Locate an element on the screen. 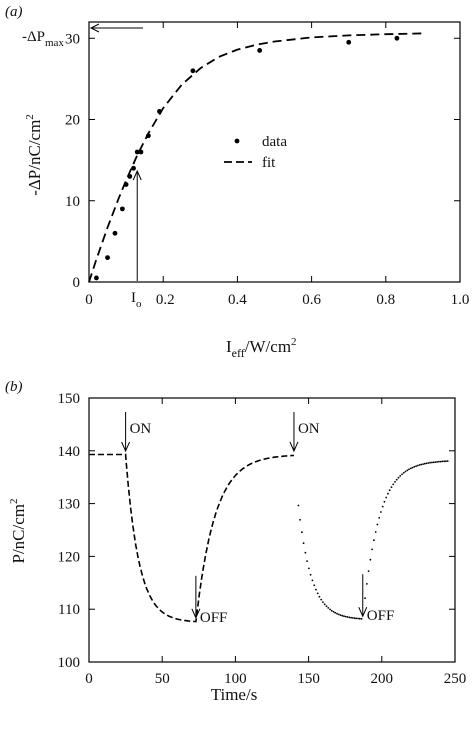  x-tick-label: 0.6 is located at coordinates (311, 300).